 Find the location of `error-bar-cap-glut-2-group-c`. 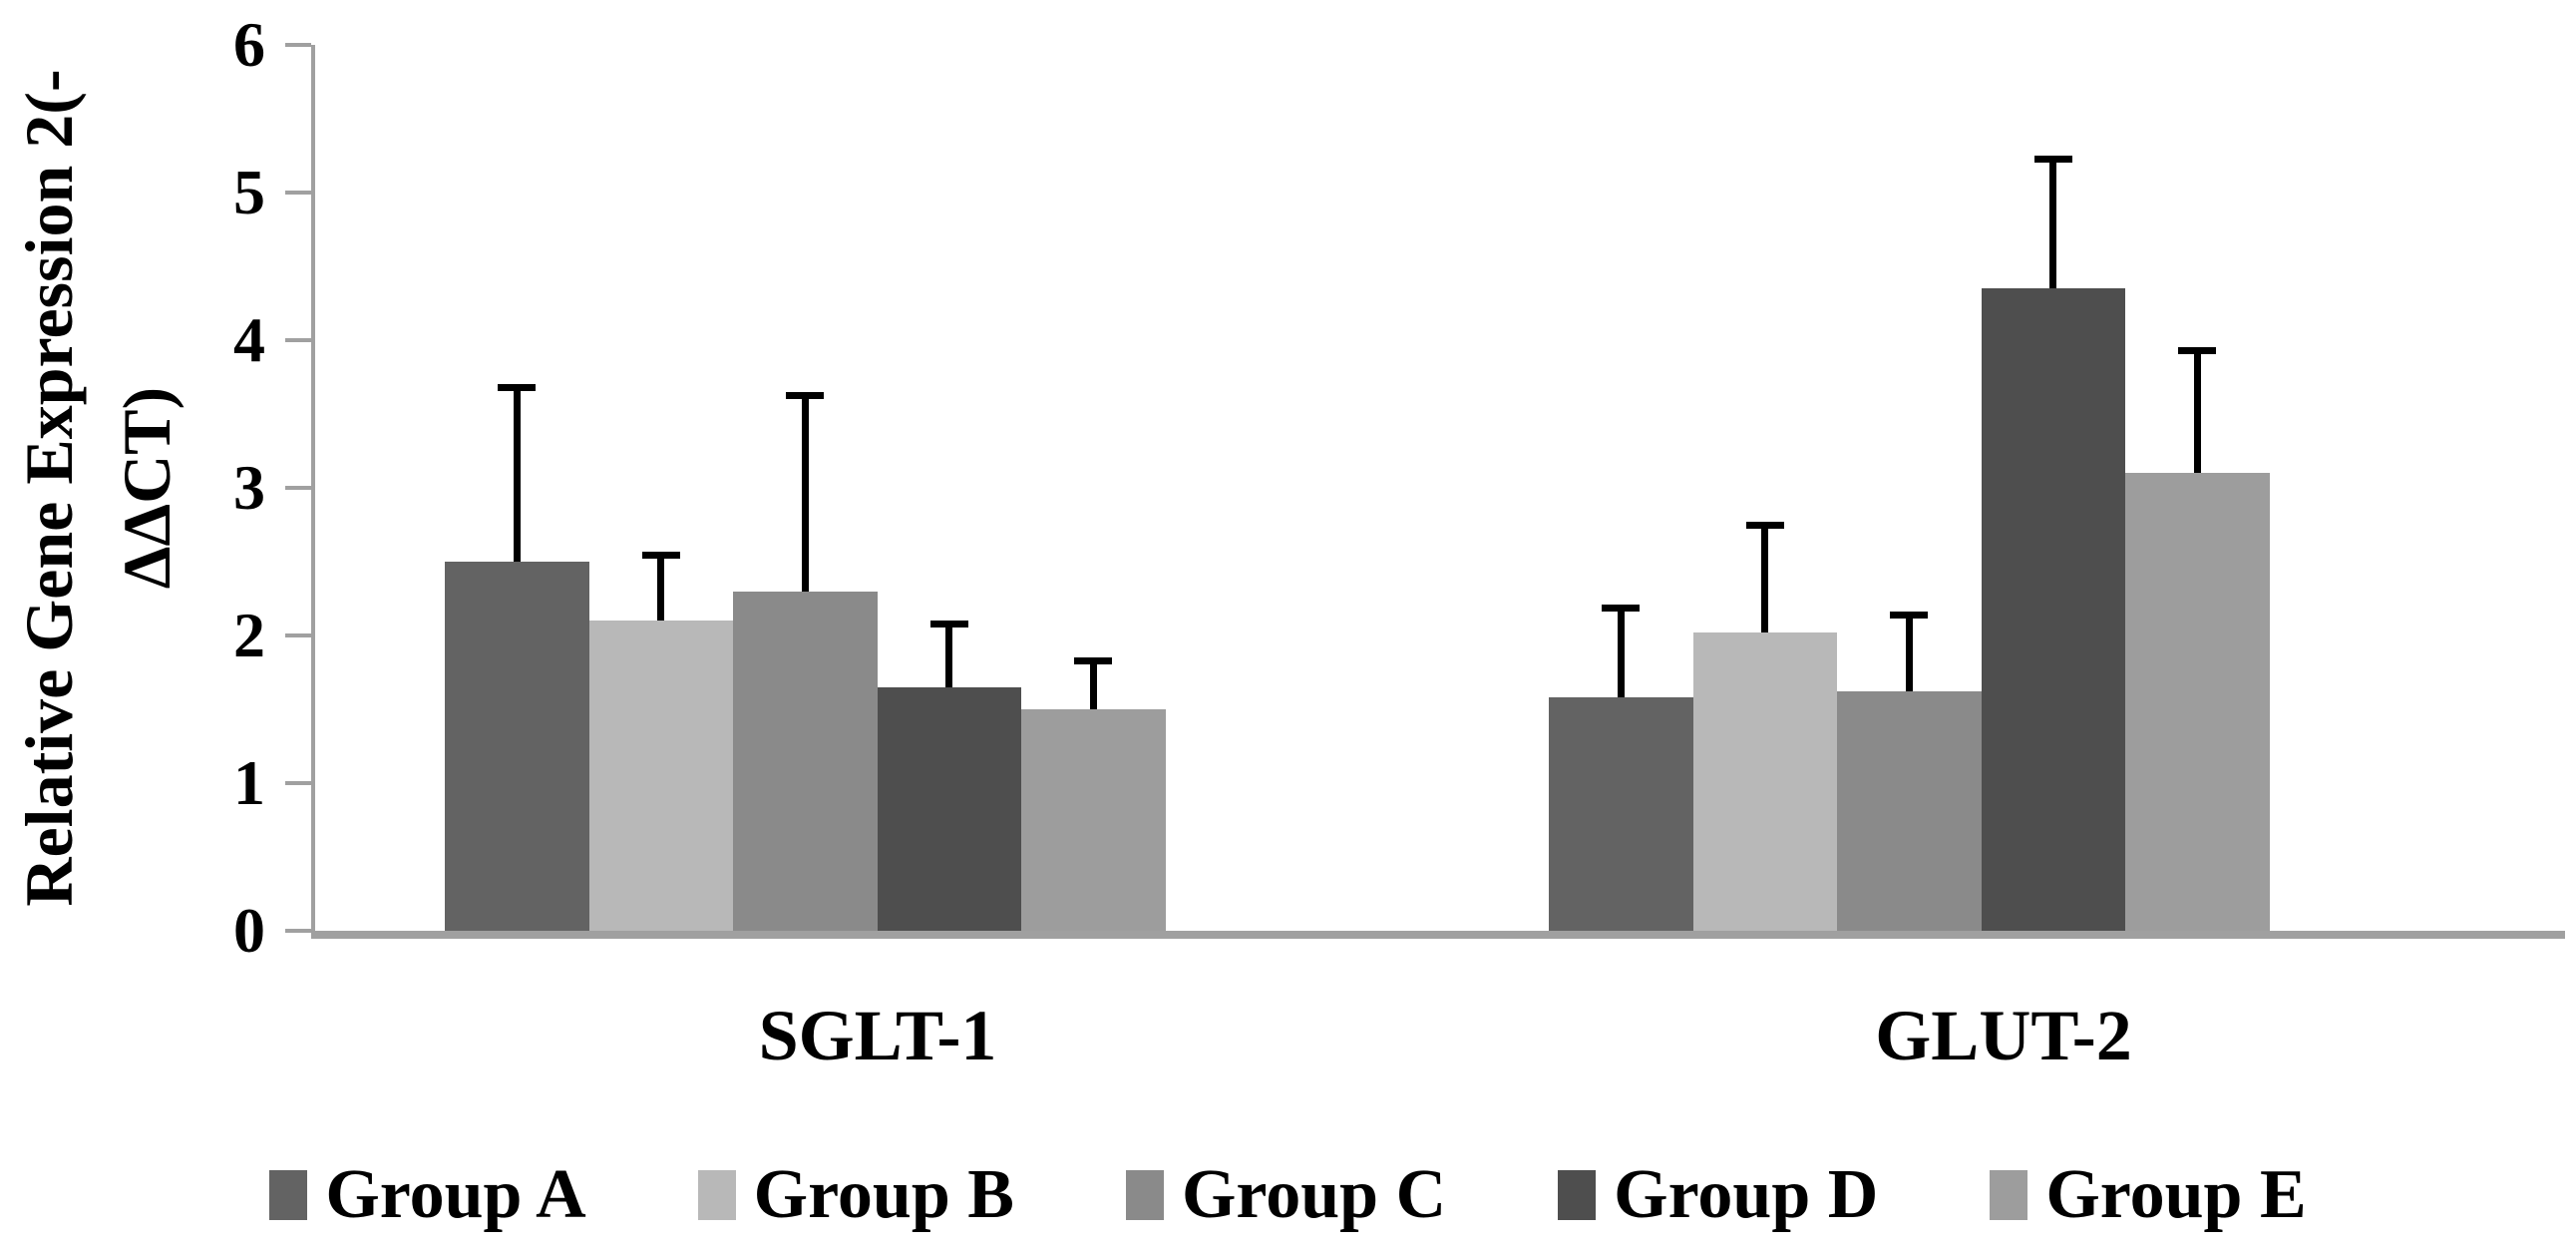

error-bar-cap-glut-2-group-c is located at coordinates (1909, 616).